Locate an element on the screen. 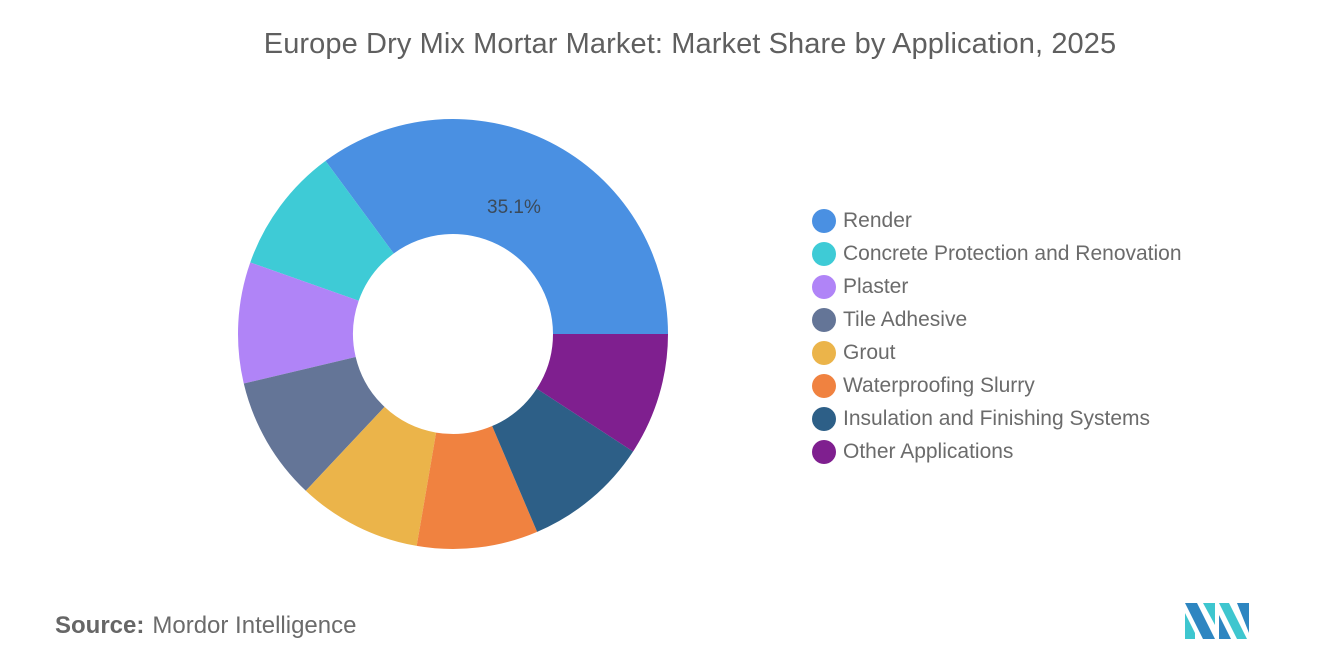 The width and height of the screenshot is (1320, 665). slice-other-applications is located at coordinates (602, 393).